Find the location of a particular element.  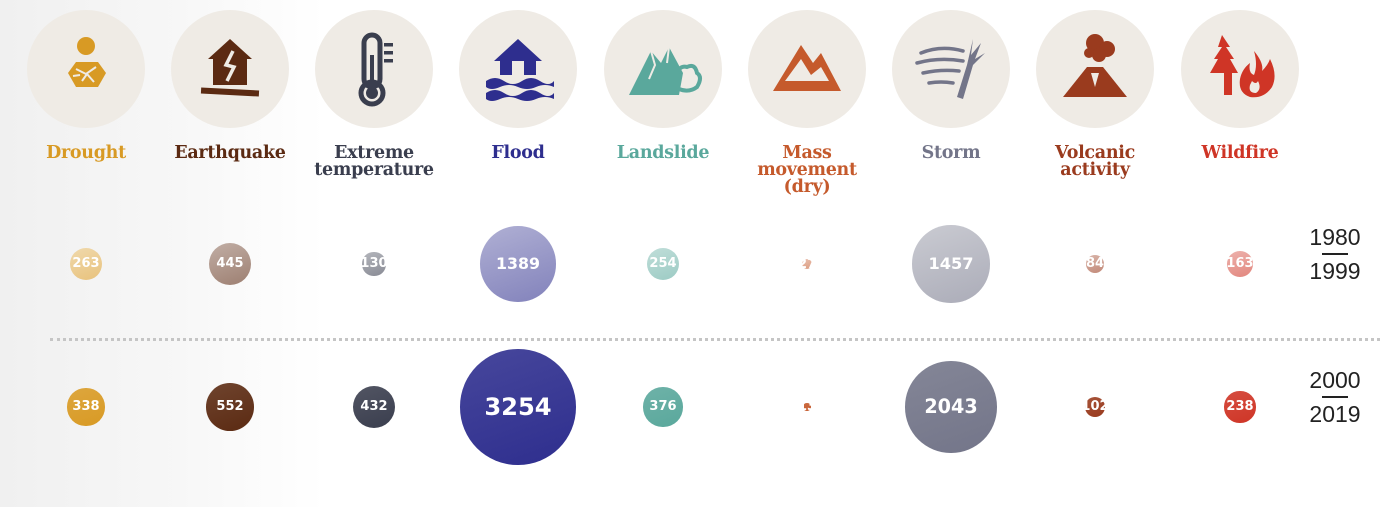

bubble-value-label: 376 is located at coordinates (663, 407).